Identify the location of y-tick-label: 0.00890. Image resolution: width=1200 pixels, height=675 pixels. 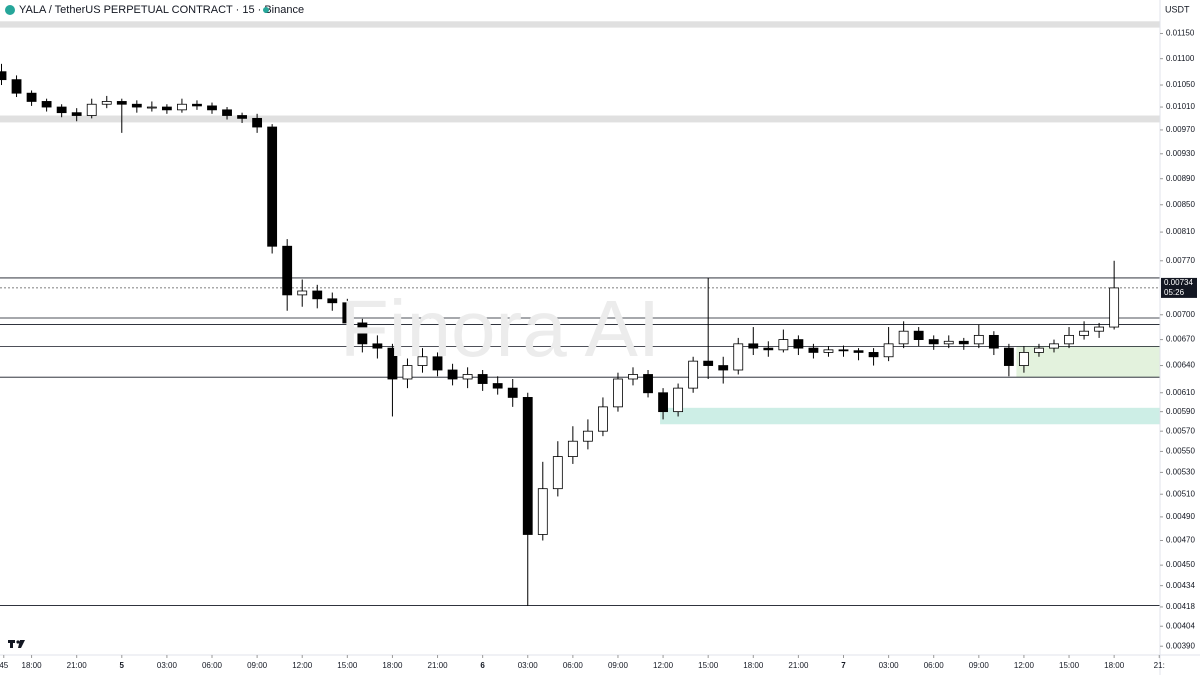
(1180, 178).